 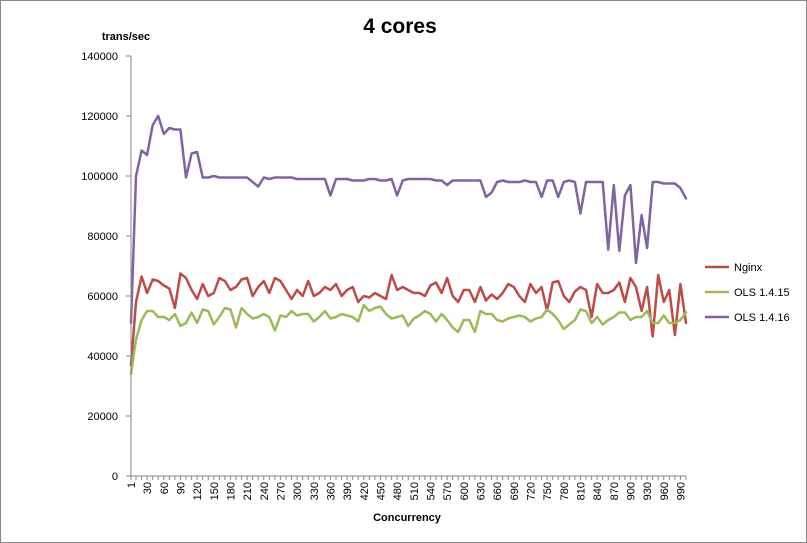 What do you see at coordinates (99, 177) in the screenshot?
I see `y-tick-label: 100000` at bounding box center [99, 177].